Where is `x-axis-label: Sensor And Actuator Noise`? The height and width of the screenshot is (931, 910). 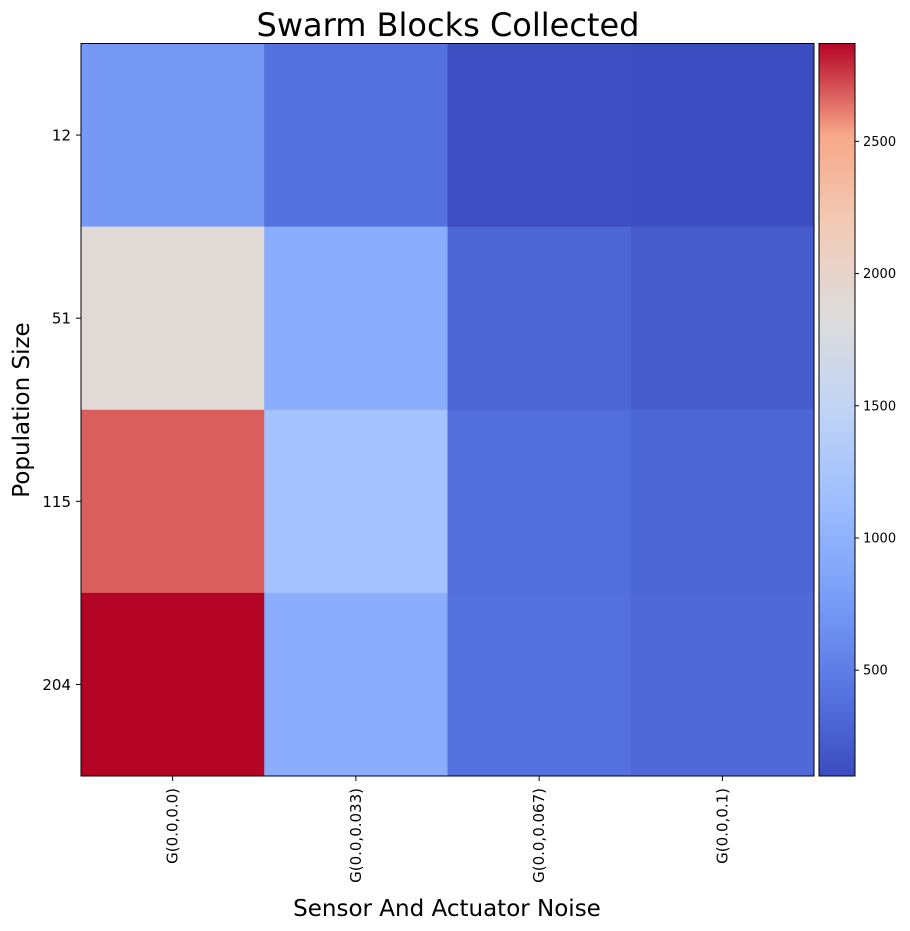
x-axis-label: Sensor And Actuator Noise is located at coordinates (447, 909).